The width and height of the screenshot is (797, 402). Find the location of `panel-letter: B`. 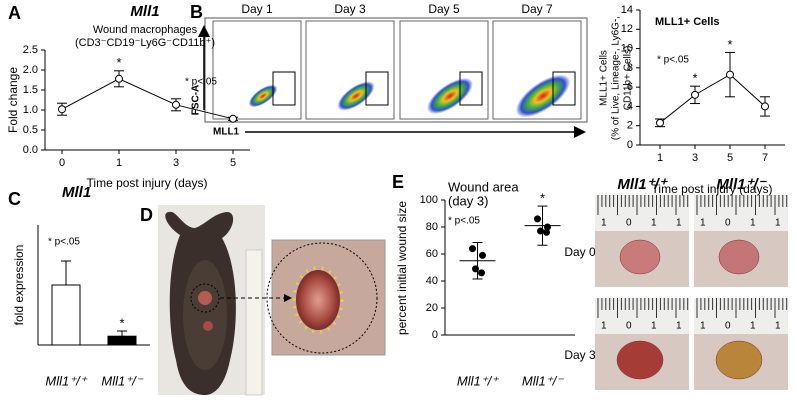

panel-letter: B is located at coordinates (196, 12).